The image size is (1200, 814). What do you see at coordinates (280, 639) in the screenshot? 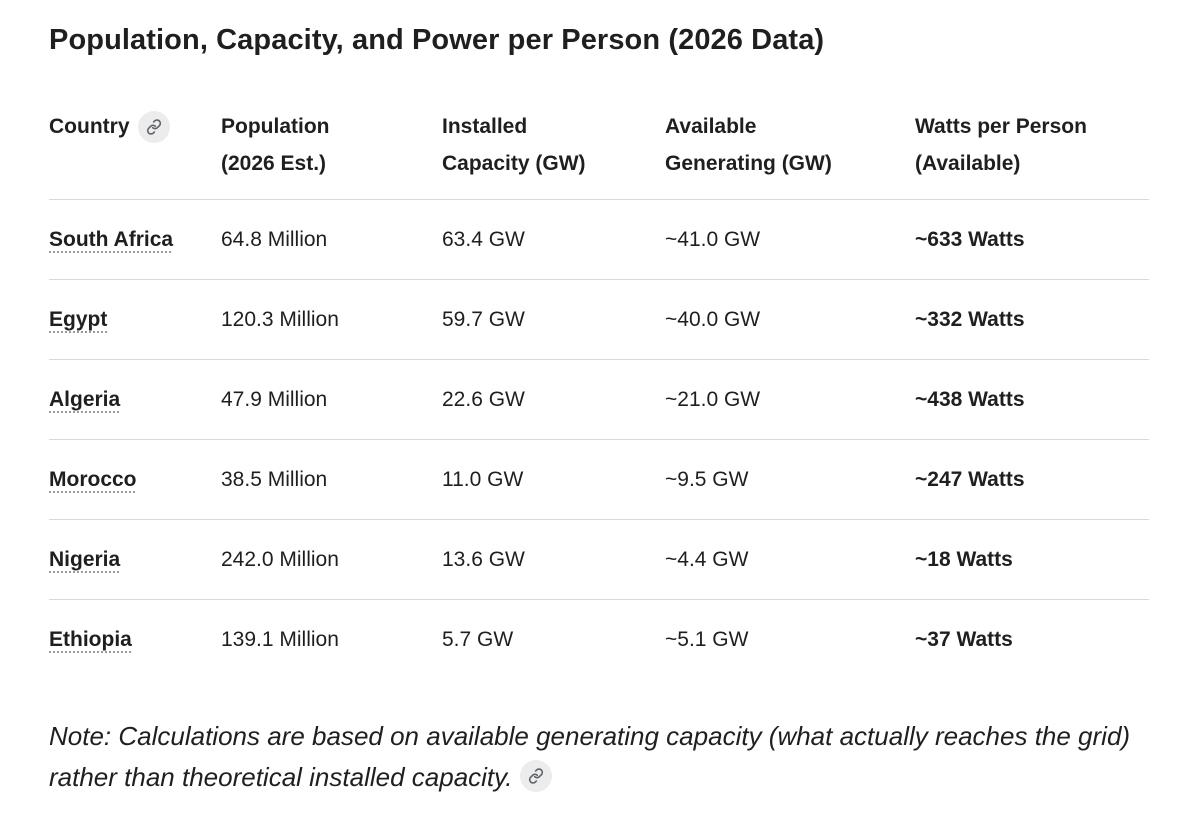
I see `cell-population: 139.1 Million` at bounding box center [280, 639].